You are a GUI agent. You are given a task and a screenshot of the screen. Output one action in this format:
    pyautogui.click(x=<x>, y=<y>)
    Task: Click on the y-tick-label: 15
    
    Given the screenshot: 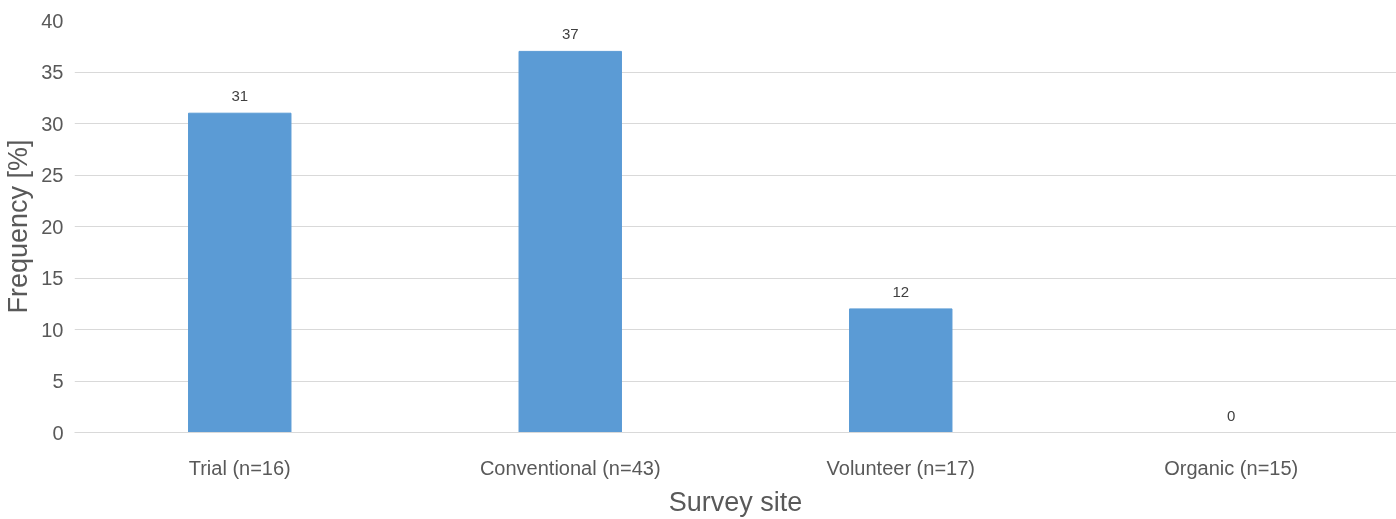 What is the action you would take?
    pyautogui.click(x=52, y=278)
    